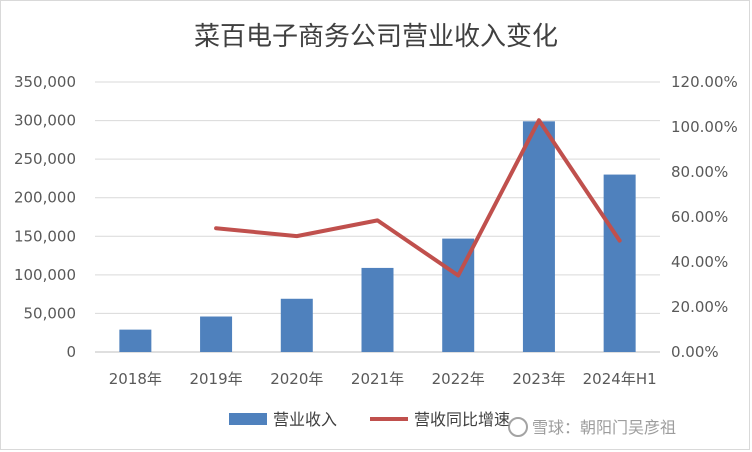 This screenshot has height=452, width=752. What do you see at coordinates (699, 217) in the screenshot?
I see `right-tick-label: 60.00%` at bounding box center [699, 217].